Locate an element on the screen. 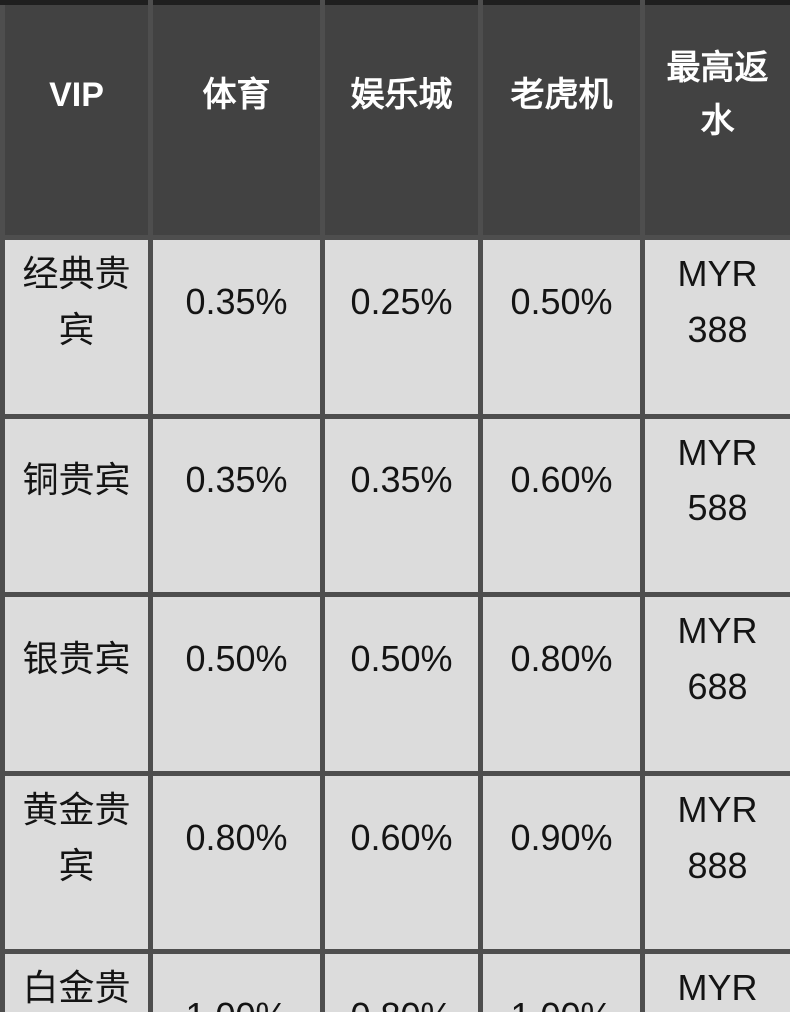  value-cell: 0.25% is located at coordinates (401, 327).